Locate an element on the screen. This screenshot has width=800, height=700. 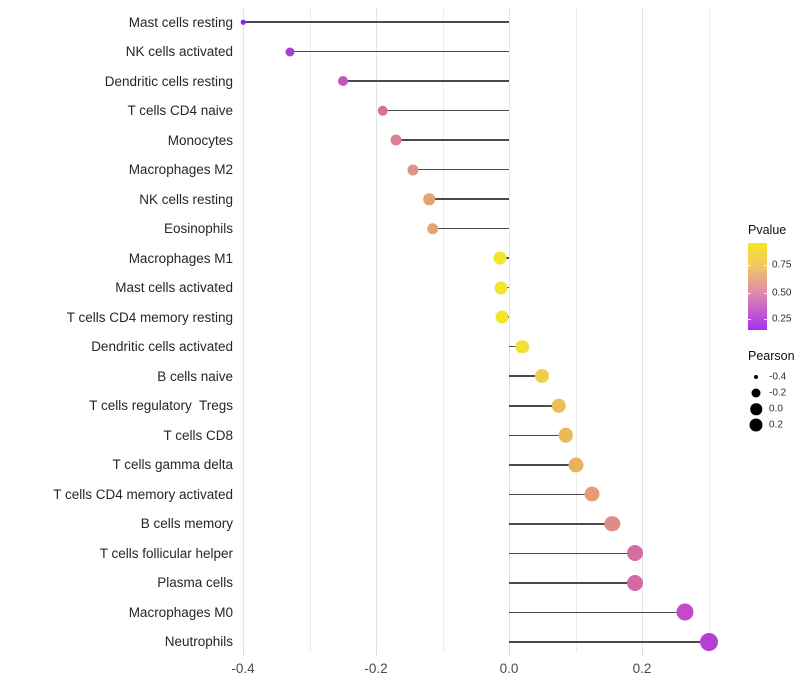
category-label: Mast cells resting is located at coordinates (180, 22).